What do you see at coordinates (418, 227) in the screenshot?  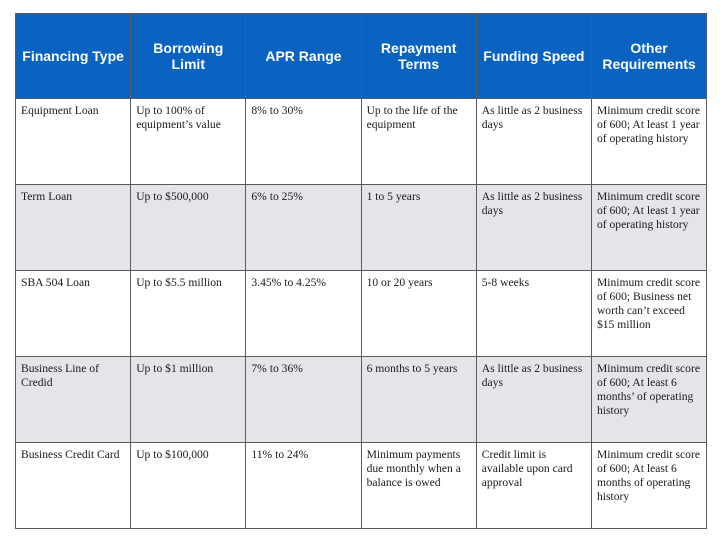 I see `cell-repayment-terms: 1 to 5 years` at bounding box center [418, 227].